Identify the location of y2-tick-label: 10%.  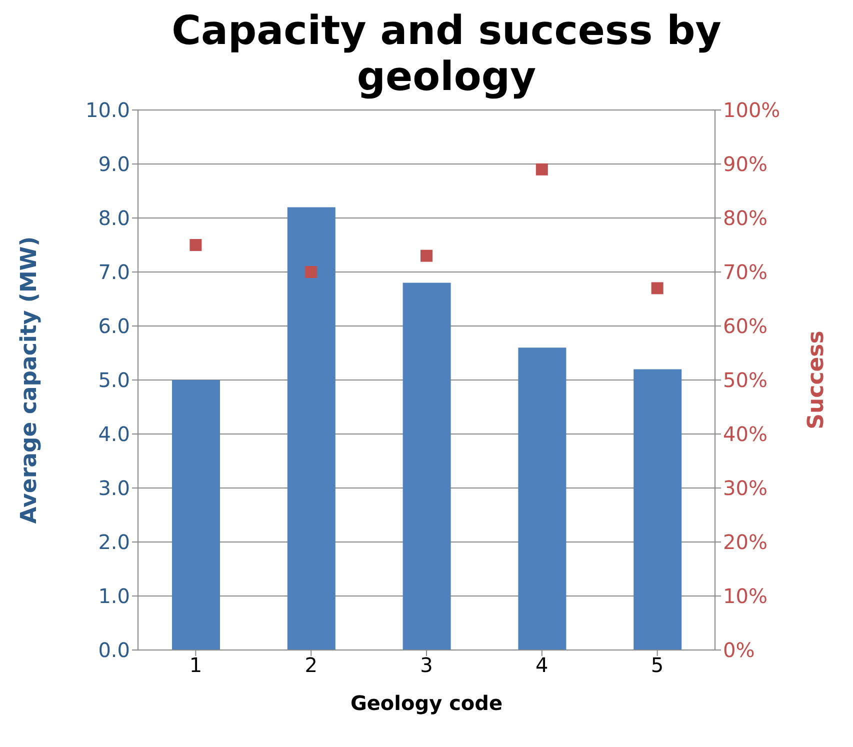
(745, 596).